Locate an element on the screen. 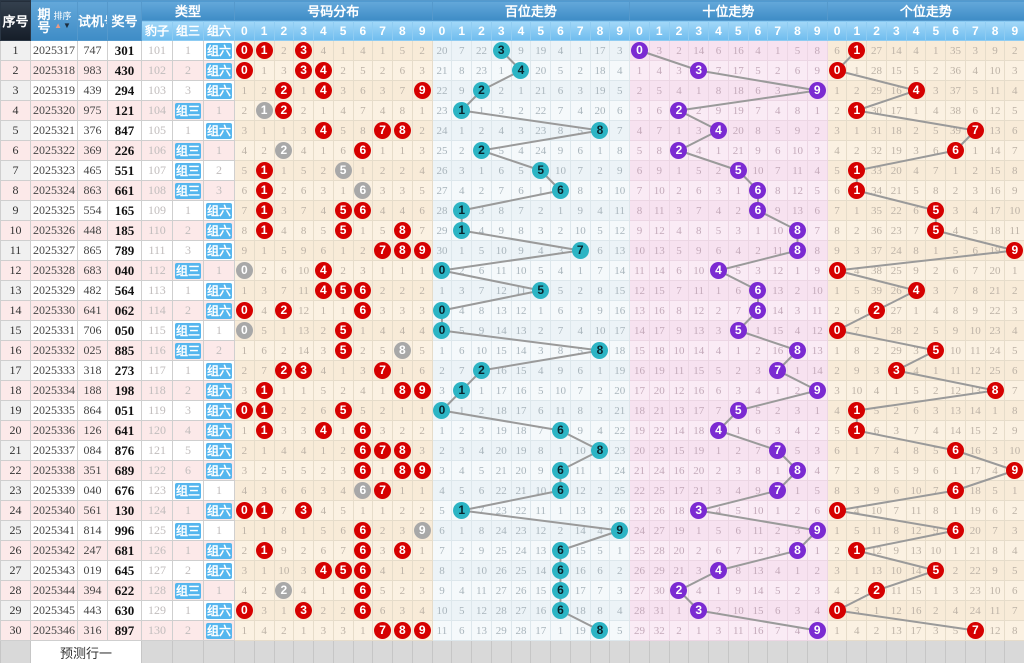 This screenshot has height=663, width=1024. miss-count: 14 is located at coordinates (521, 351).